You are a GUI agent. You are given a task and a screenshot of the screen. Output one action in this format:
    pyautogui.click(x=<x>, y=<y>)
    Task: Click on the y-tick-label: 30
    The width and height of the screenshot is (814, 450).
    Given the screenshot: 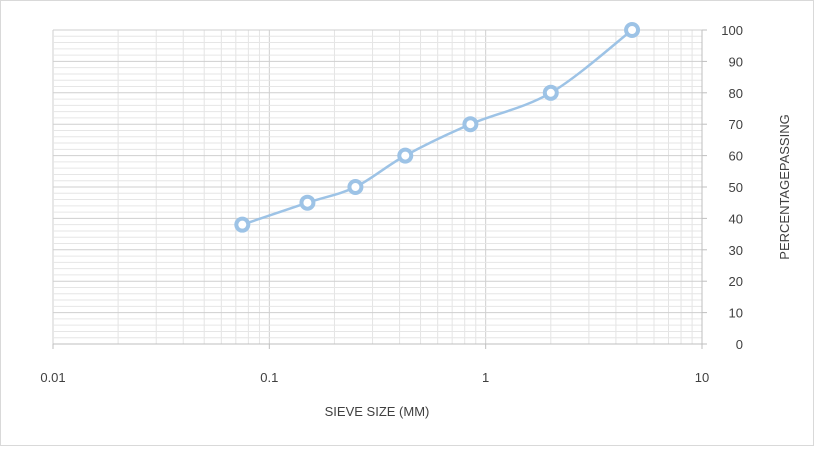 What is the action you would take?
    pyautogui.click(x=736, y=250)
    